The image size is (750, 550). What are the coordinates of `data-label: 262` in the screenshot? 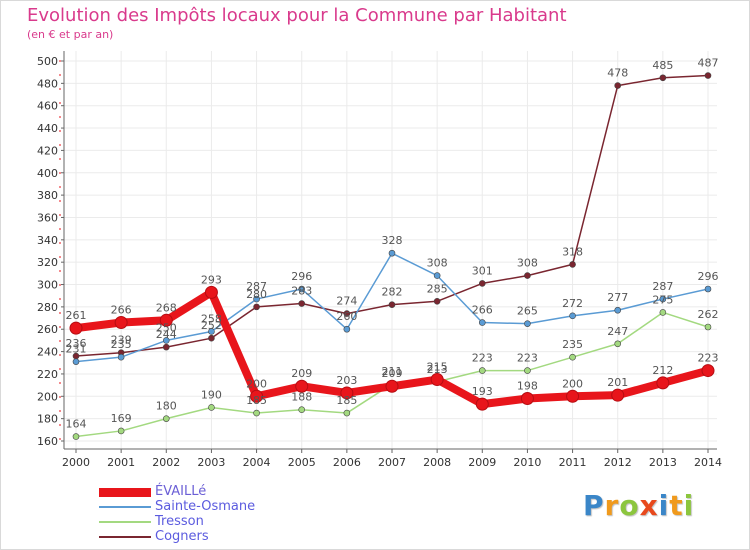 It's located at (708, 314).